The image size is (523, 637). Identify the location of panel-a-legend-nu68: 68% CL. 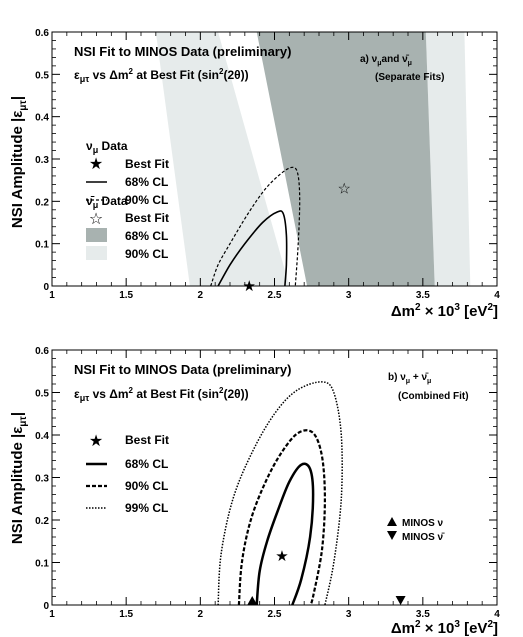
(146, 182).